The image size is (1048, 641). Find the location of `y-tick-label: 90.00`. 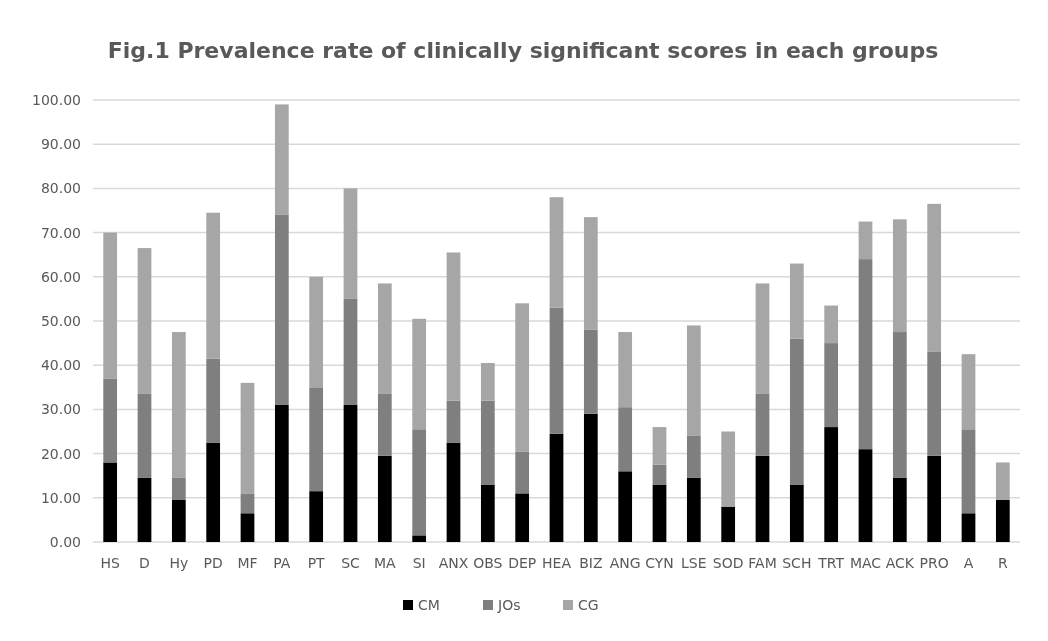

y-tick-label: 90.00 is located at coordinates (60, 144).